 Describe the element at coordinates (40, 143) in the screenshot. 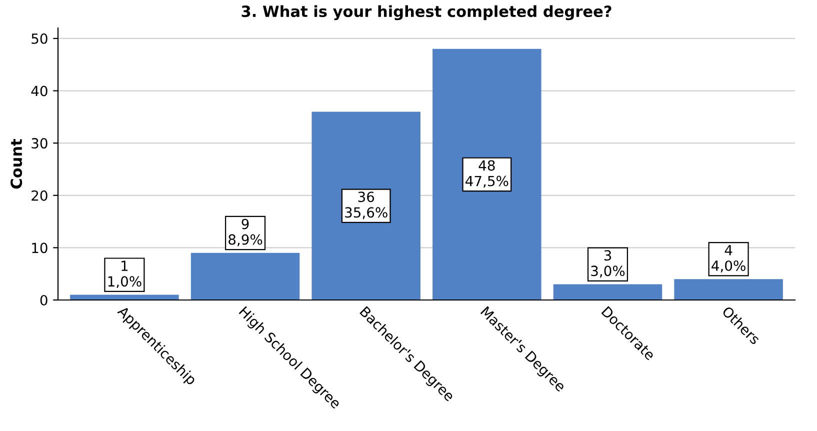

I see `y-tick-label: 30` at that location.